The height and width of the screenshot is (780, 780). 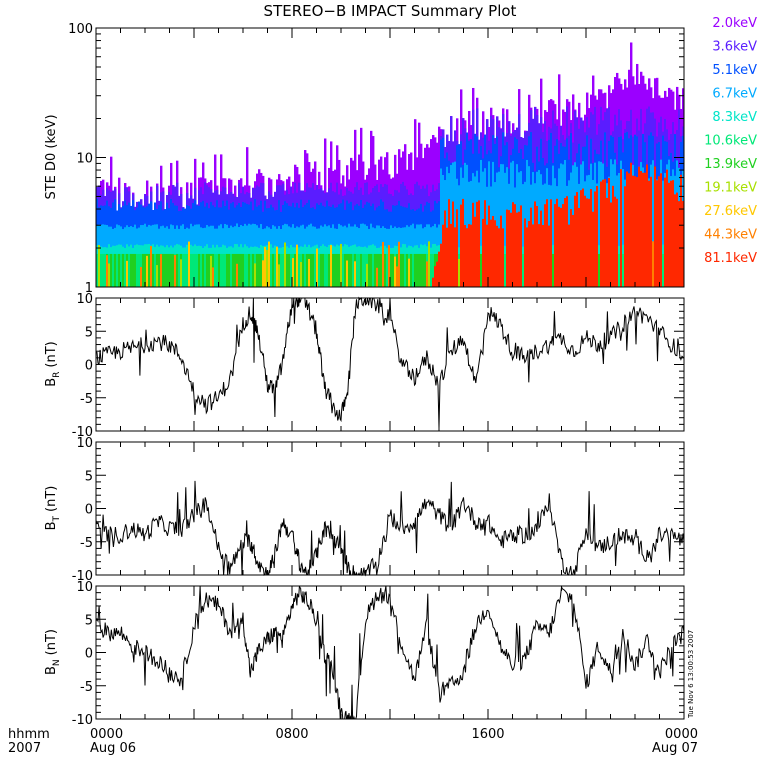 I want to click on bt-y-tick-label: -5, so click(x=86, y=543).